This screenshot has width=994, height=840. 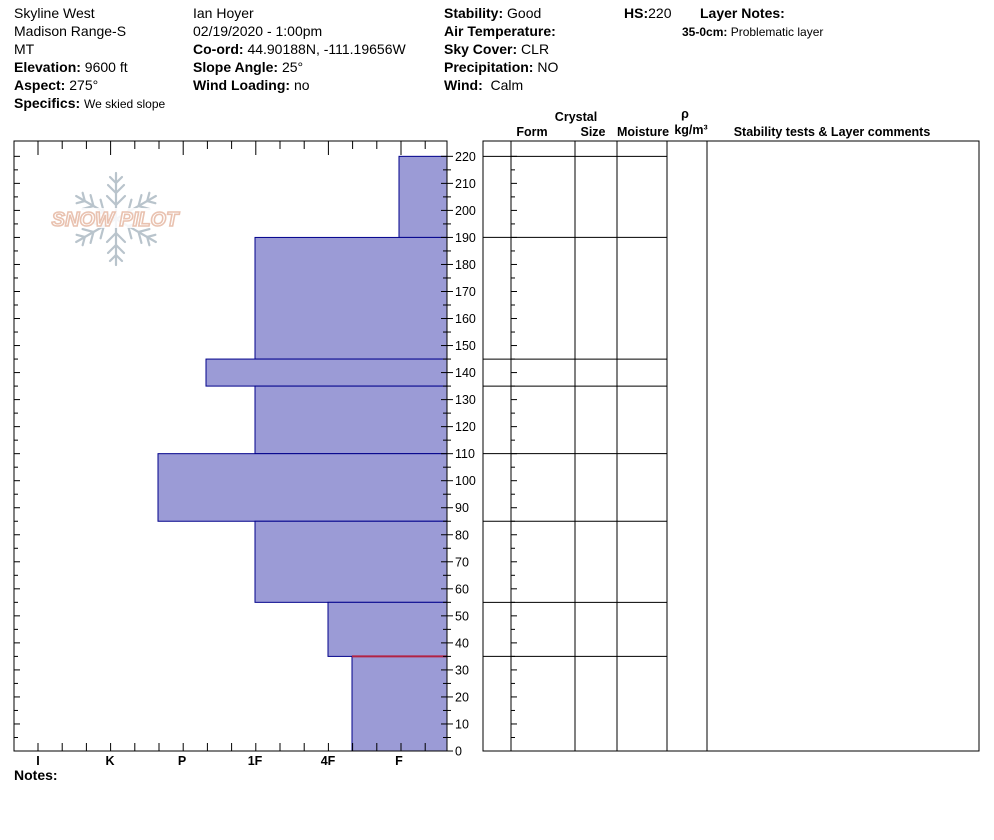 I want to click on coord-label: Co-ord:, so click(x=218, y=49).